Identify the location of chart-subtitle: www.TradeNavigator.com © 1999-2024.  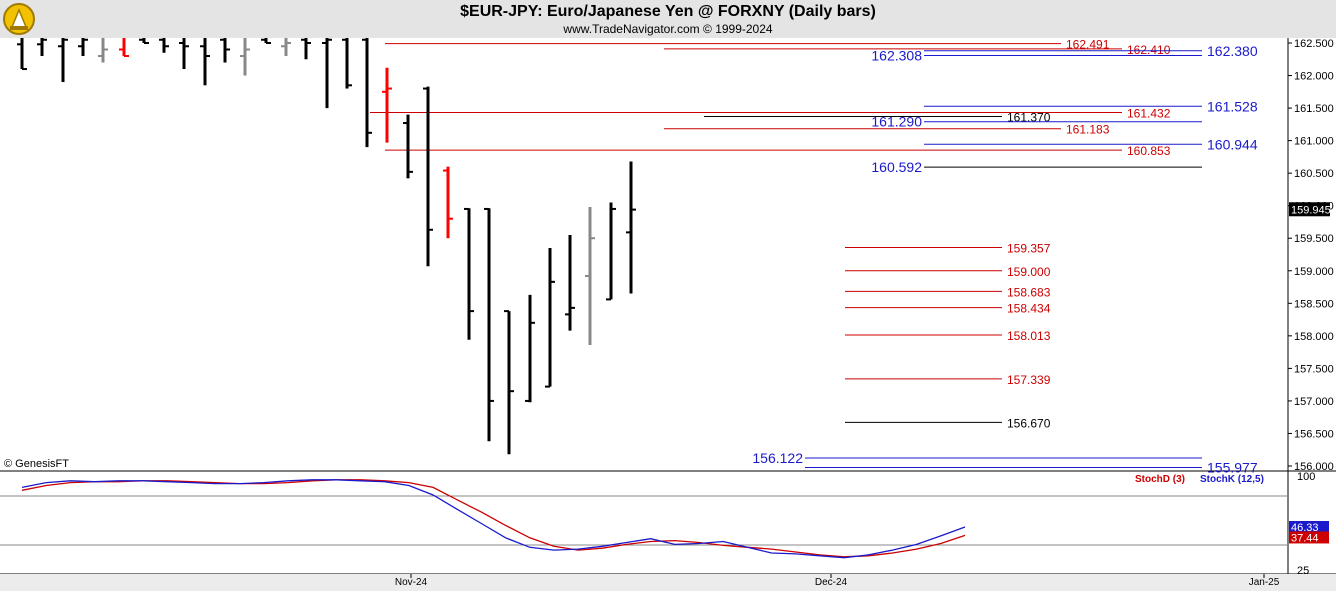
(668, 29).